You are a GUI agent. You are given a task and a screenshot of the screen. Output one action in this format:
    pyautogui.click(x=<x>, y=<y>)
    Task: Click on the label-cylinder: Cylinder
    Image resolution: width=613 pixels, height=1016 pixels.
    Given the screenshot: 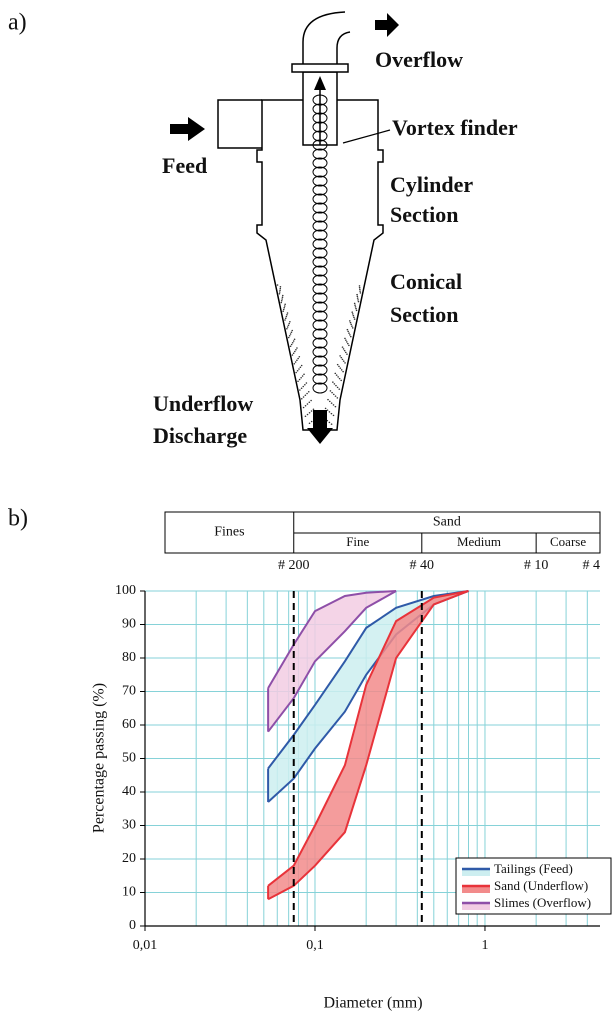 What is the action you would take?
    pyautogui.click(x=431, y=184)
    